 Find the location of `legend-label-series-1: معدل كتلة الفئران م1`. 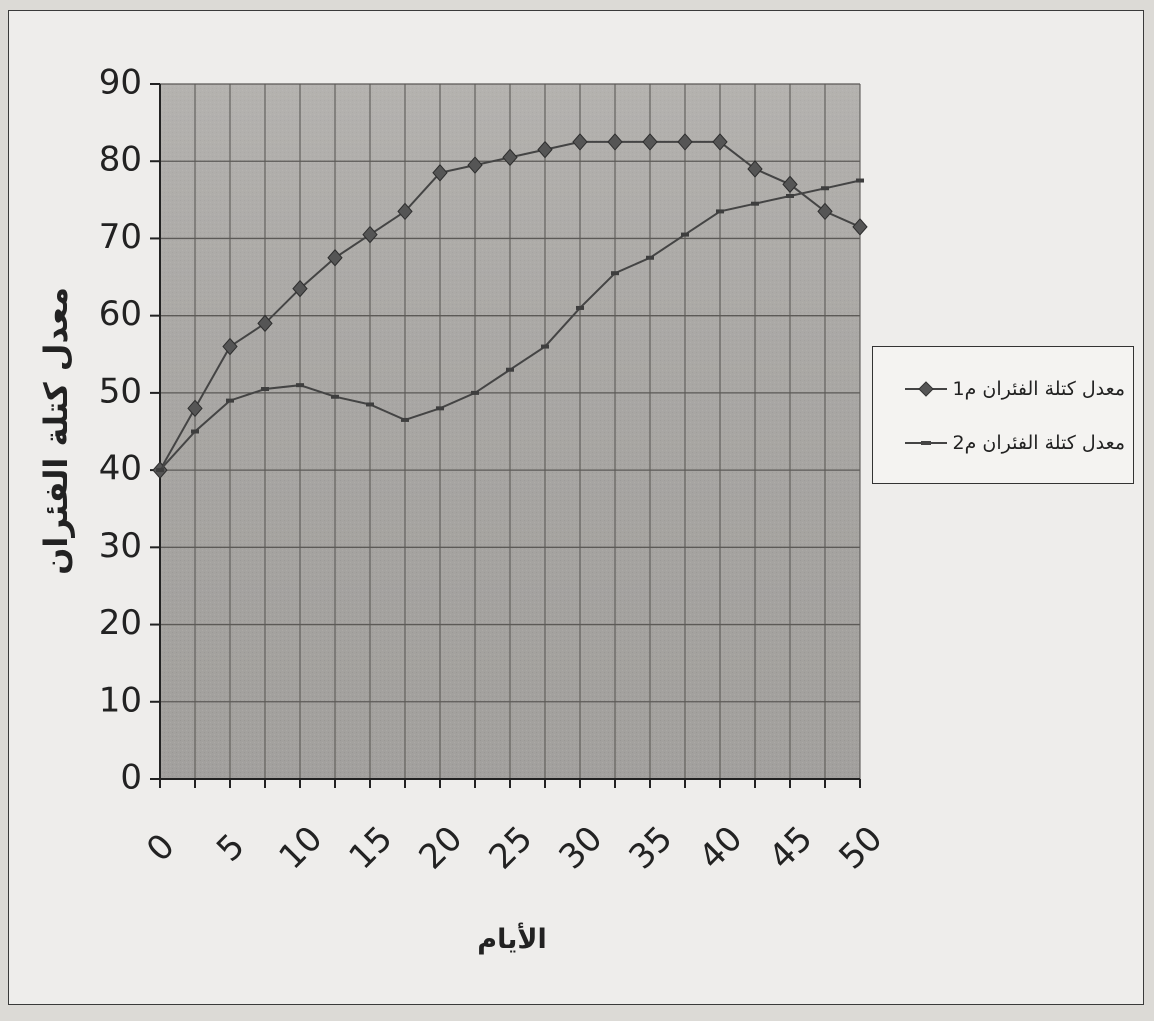

legend-label-series-1: معدل كتلة الفئران م1 is located at coordinates (1038, 389).